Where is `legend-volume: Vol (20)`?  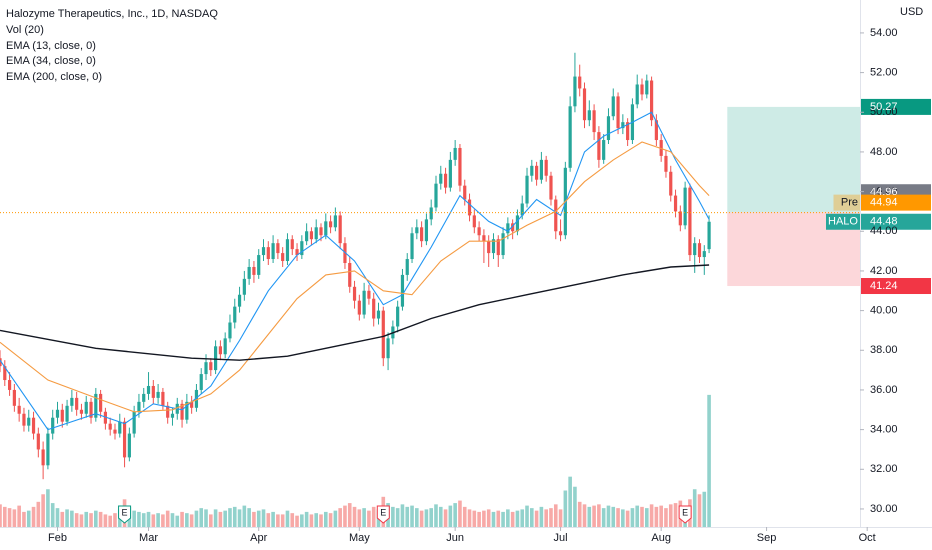 legend-volume: Vol (20) is located at coordinates (25, 30).